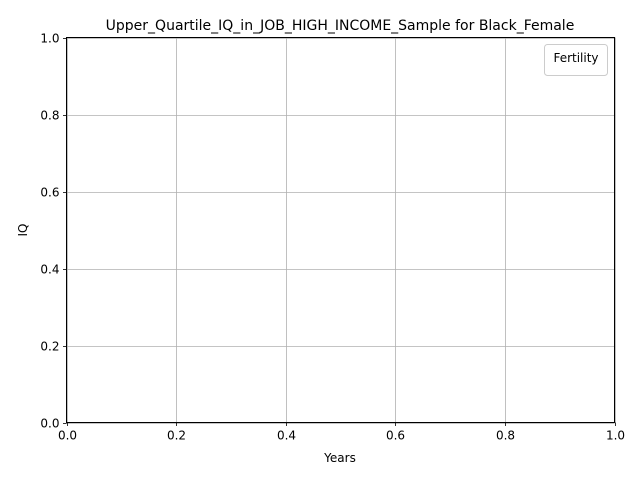 The width and height of the screenshot is (640, 480). I want to click on legend: Fertility, so click(576, 60).